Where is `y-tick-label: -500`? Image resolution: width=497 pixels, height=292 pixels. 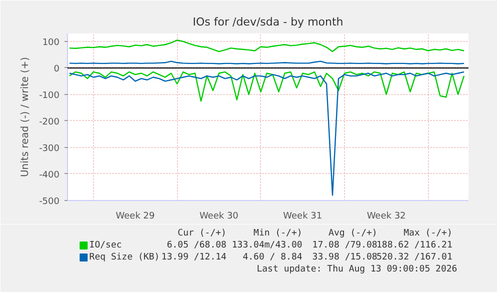
y-tick-label: -500 is located at coordinates (49, 202).